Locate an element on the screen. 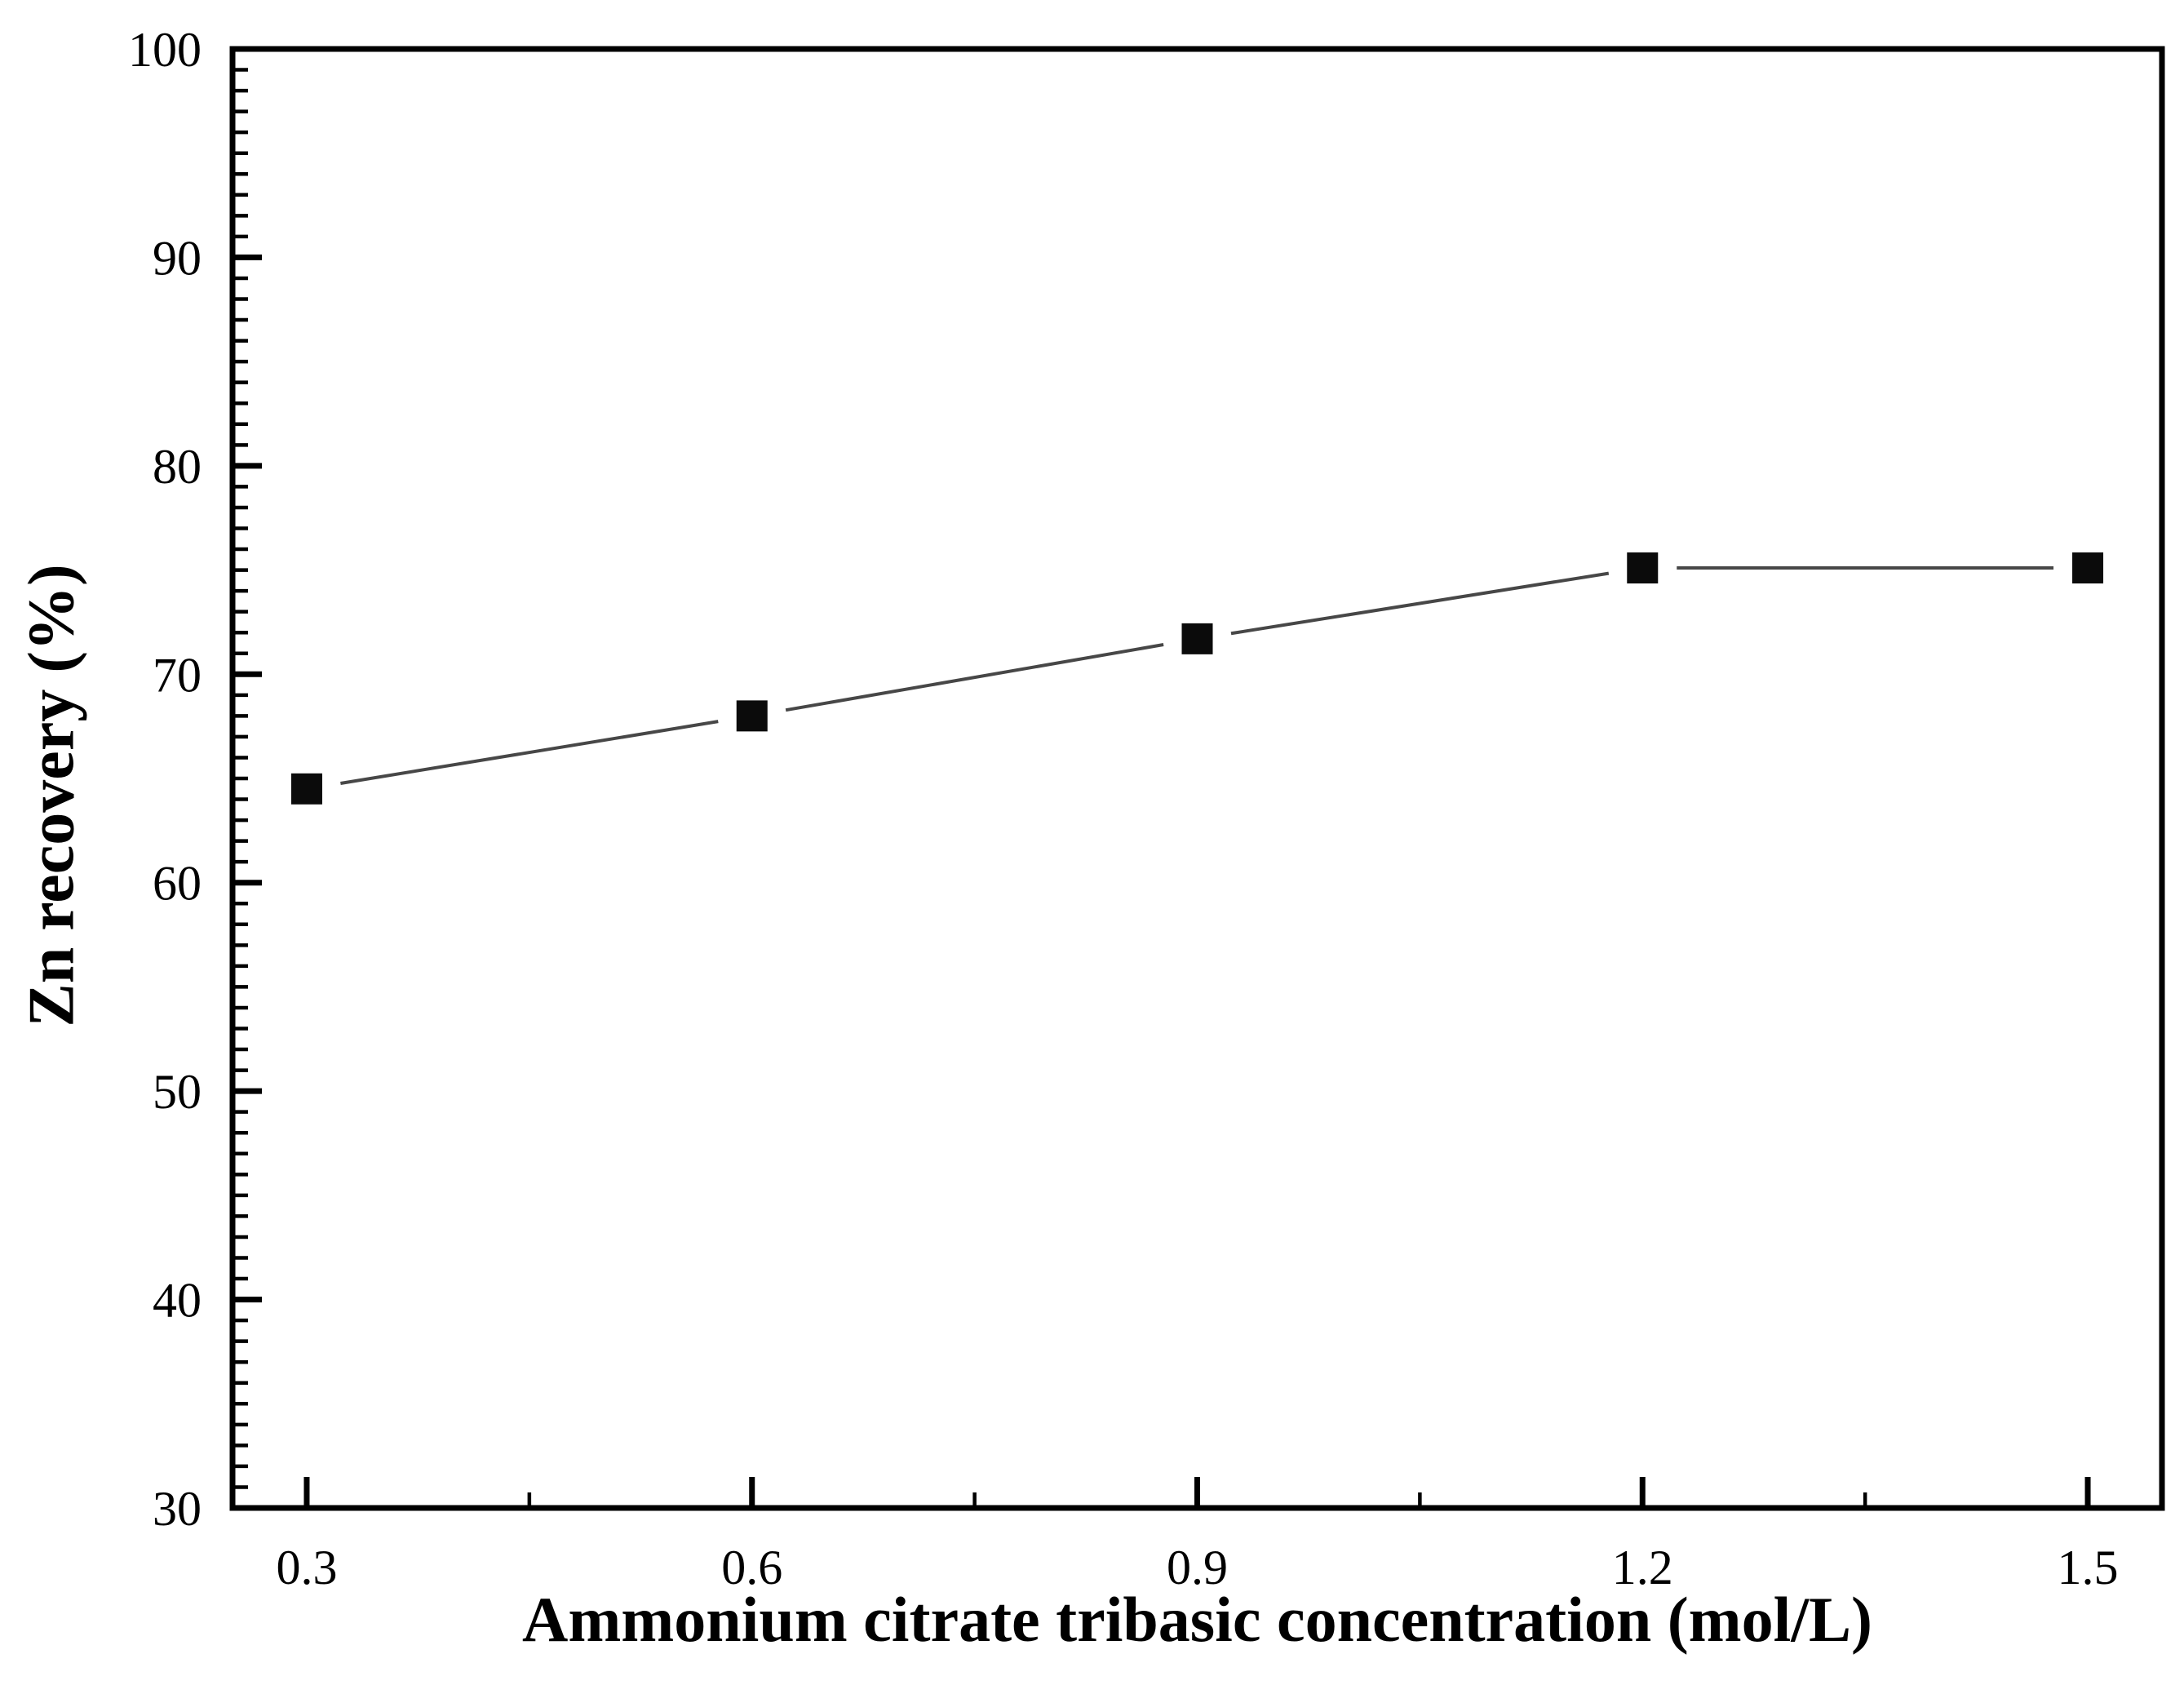 The image size is (2184, 1694). y-tick-label: 50 is located at coordinates (178, 1092).